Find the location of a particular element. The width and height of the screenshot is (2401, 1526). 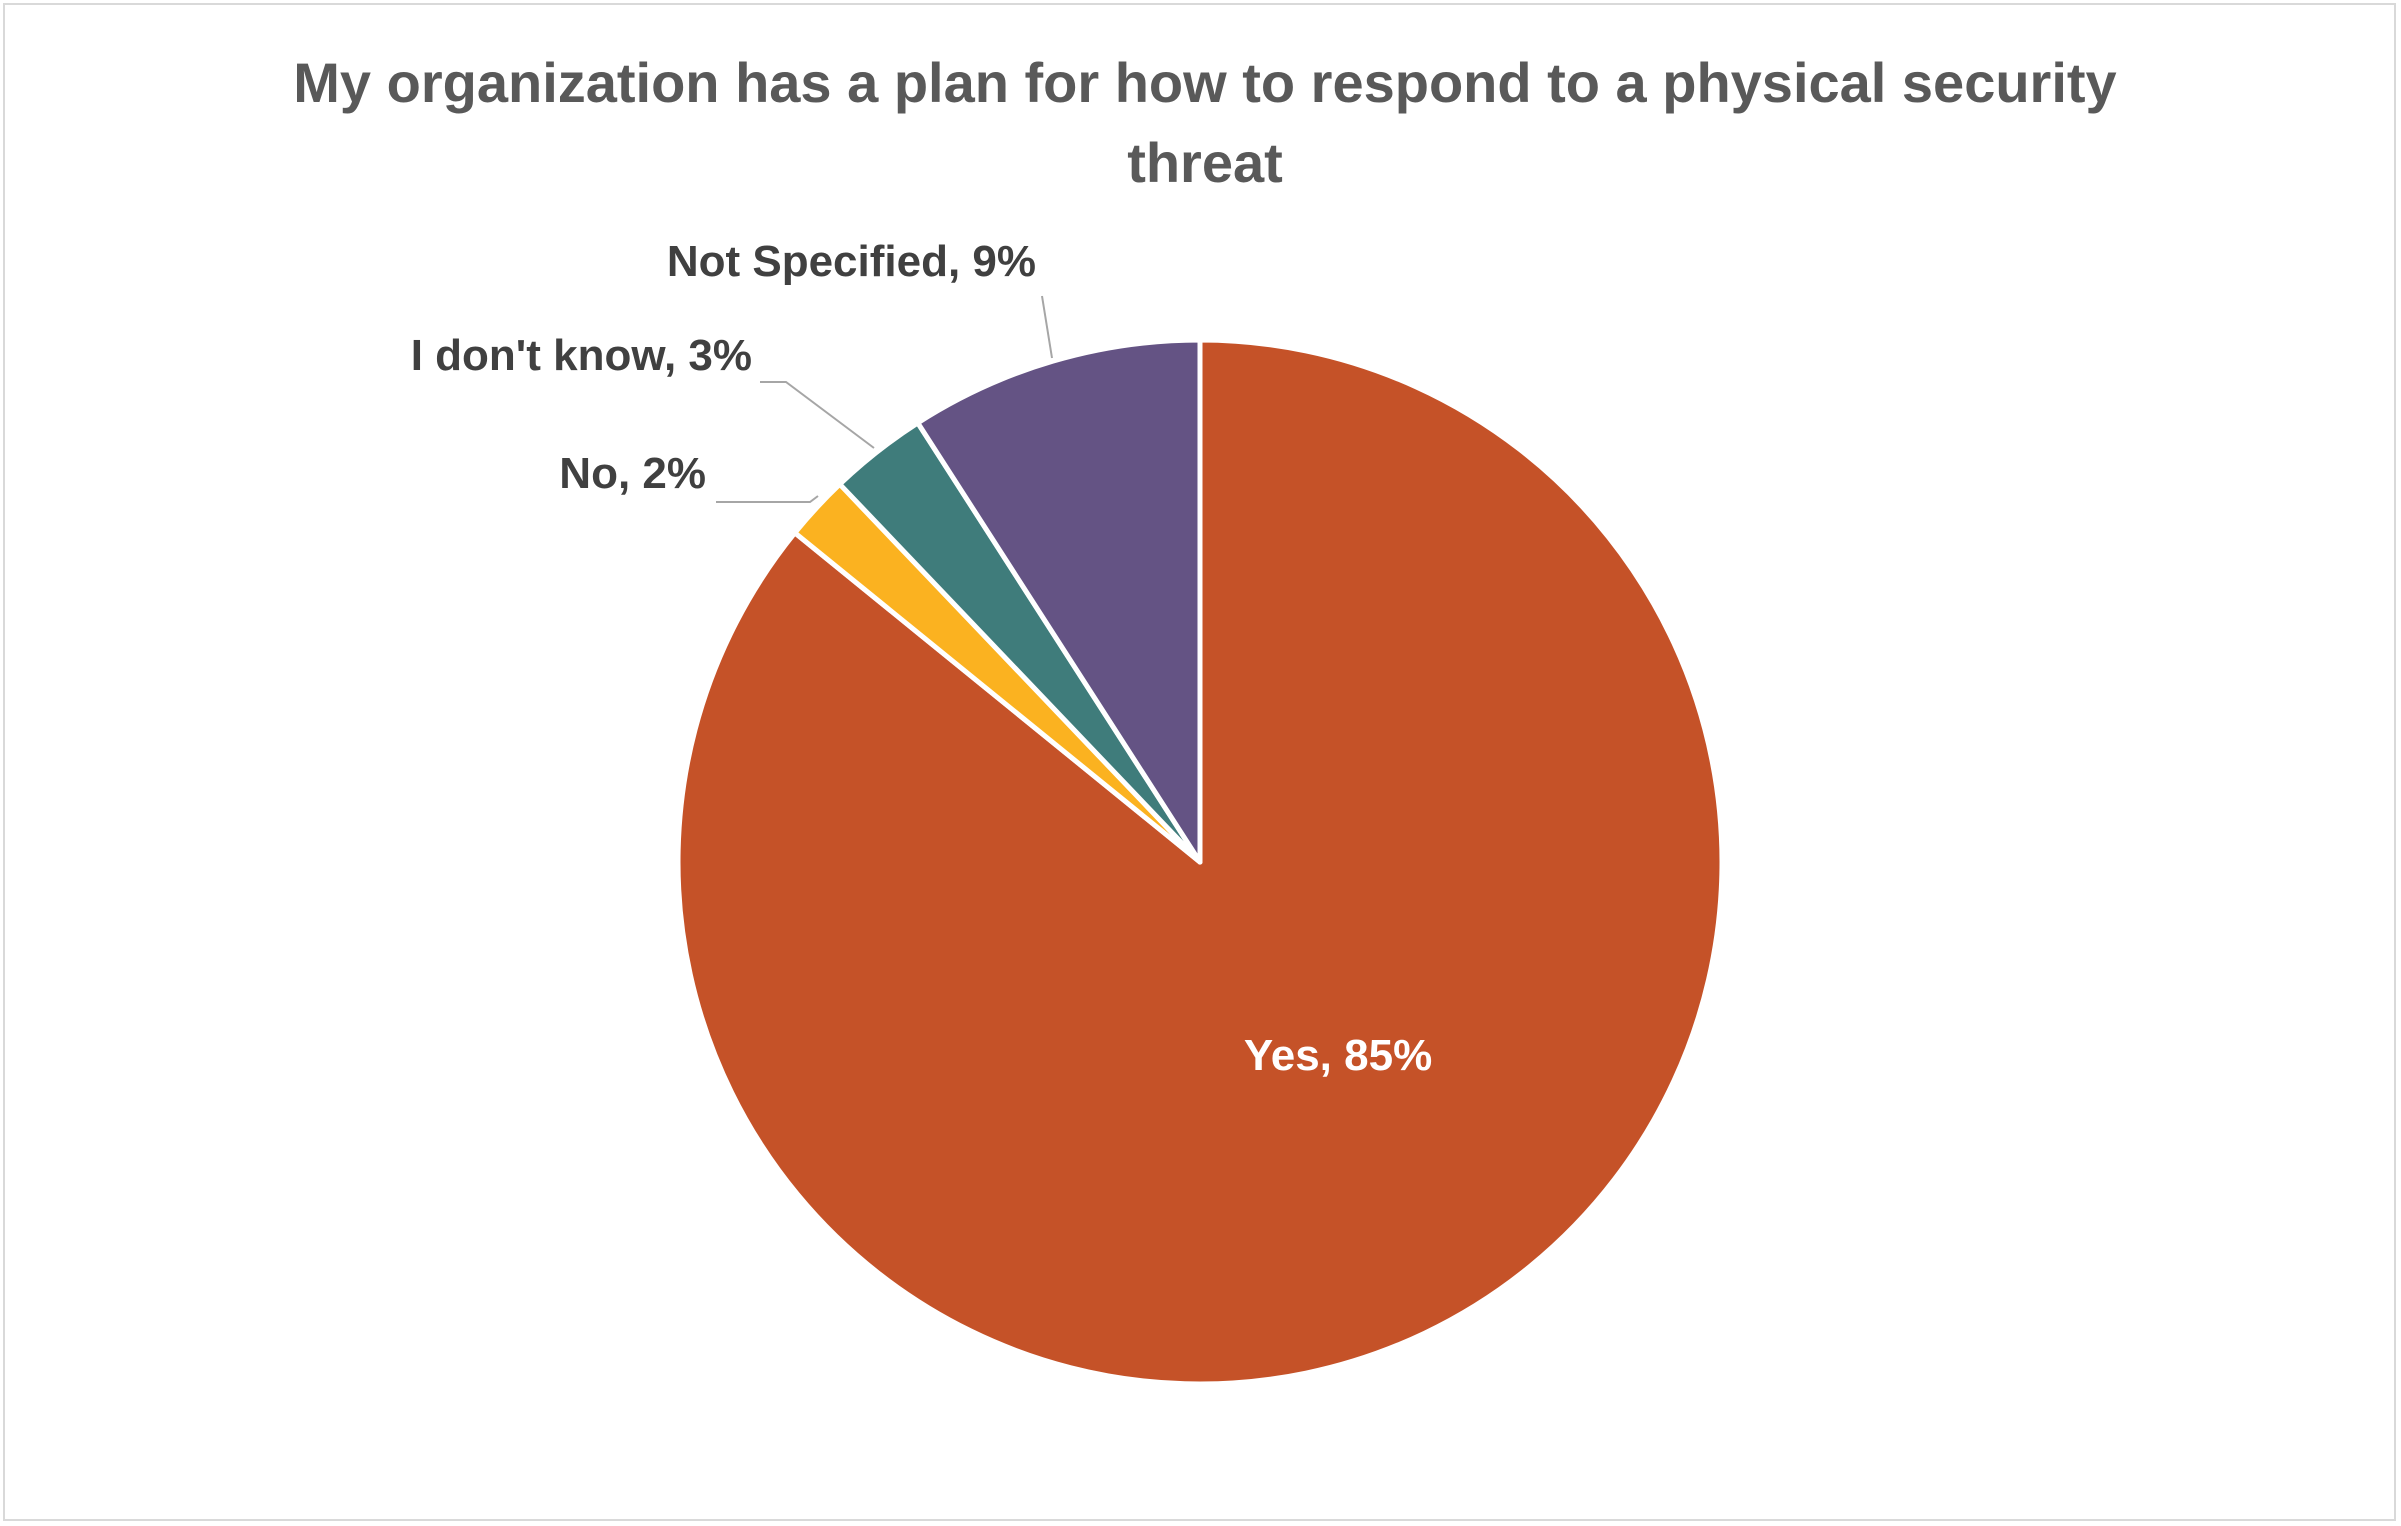

data-label-i-don-t-know: I don't know, 3% is located at coordinates (581, 355).